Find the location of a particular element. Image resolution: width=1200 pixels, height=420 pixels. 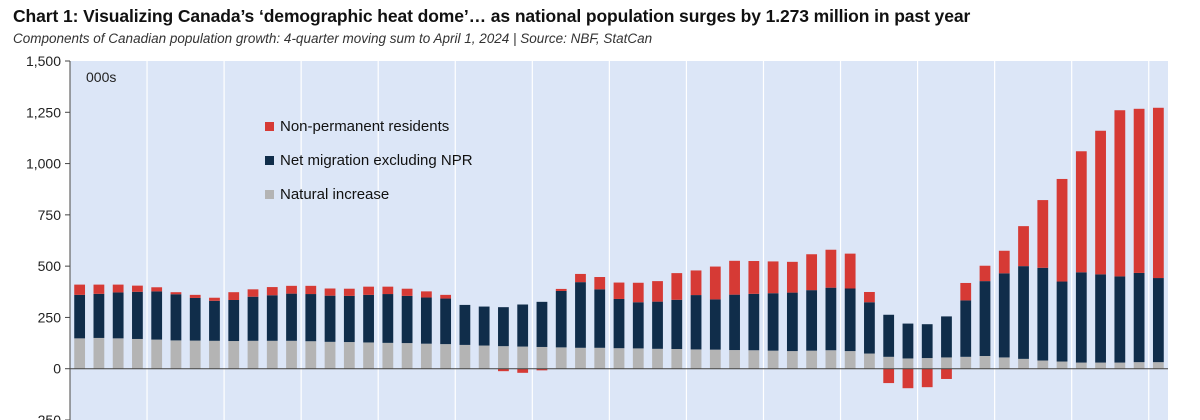

y-tick-label: 1,500 is located at coordinates (43, 61).